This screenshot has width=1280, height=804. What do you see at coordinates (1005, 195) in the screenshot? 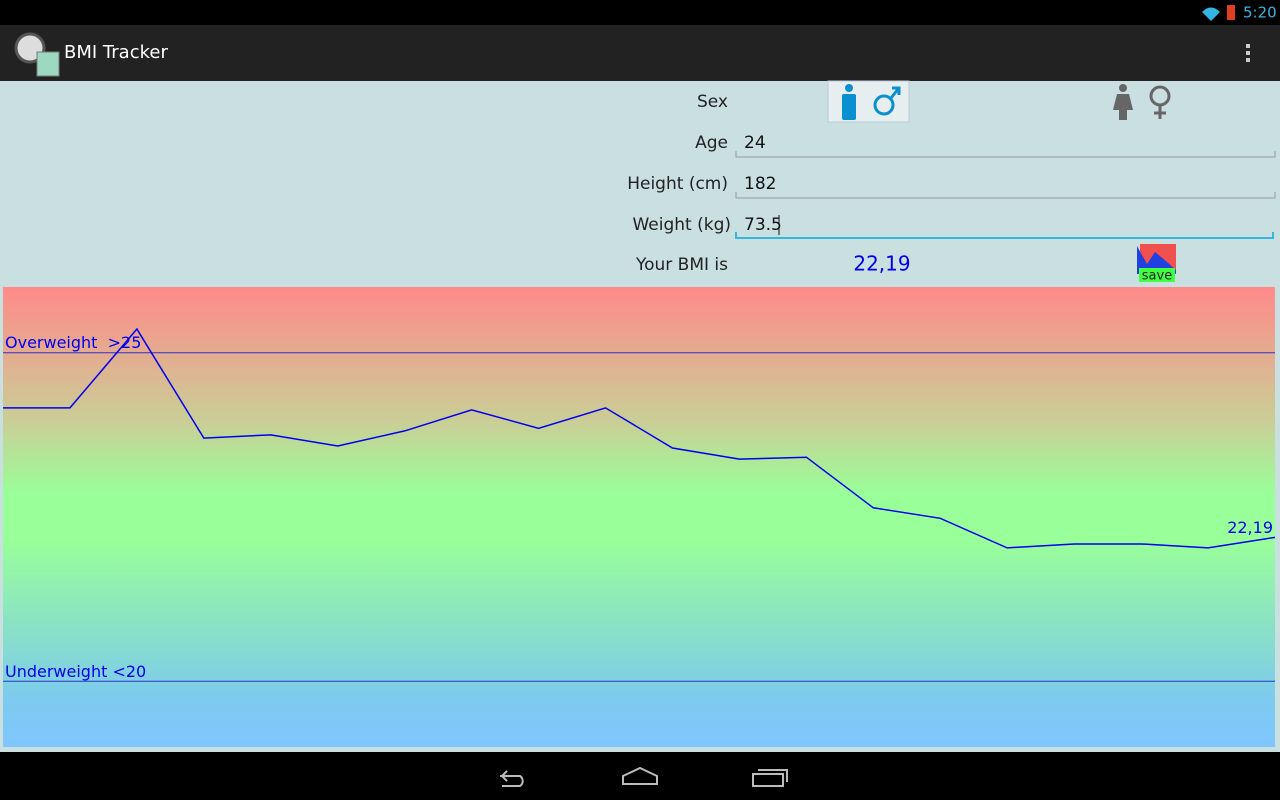
I see `height-underline` at bounding box center [1005, 195].